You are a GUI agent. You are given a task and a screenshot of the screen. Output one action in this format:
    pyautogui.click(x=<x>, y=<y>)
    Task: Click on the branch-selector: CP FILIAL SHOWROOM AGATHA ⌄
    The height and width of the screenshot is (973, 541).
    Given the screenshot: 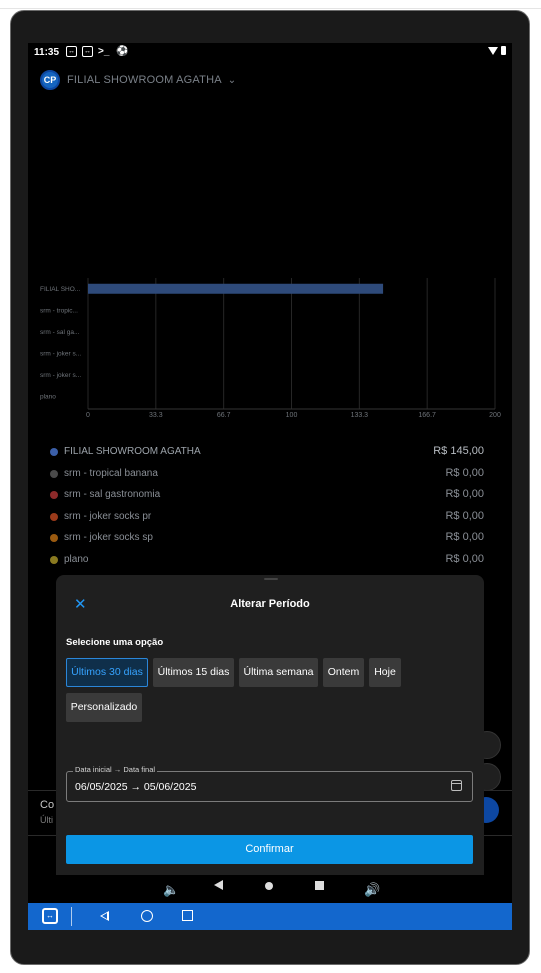 What is the action you would take?
    pyautogui.click(x=138, y=80)
    